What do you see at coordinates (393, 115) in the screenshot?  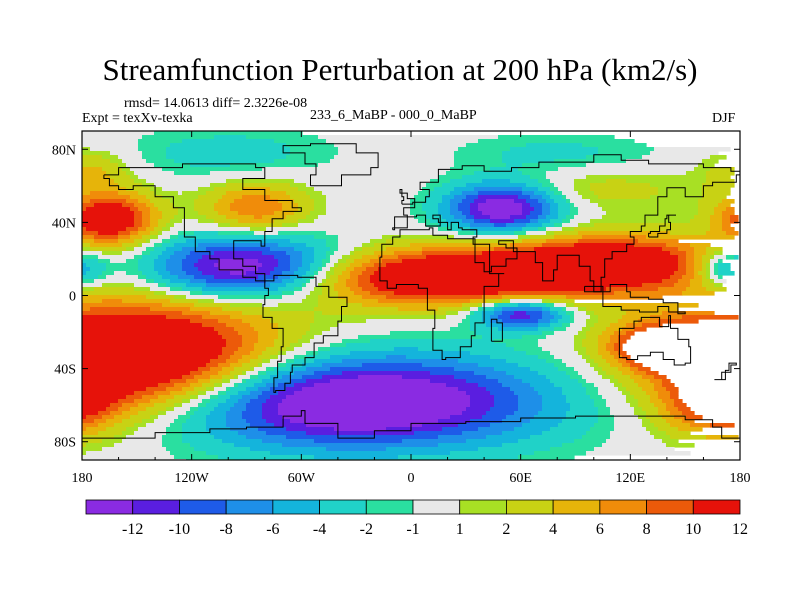 I see `comparison-label: 233_6_MaBP - 000_0_MaBP` at bounding box center [393, 115].